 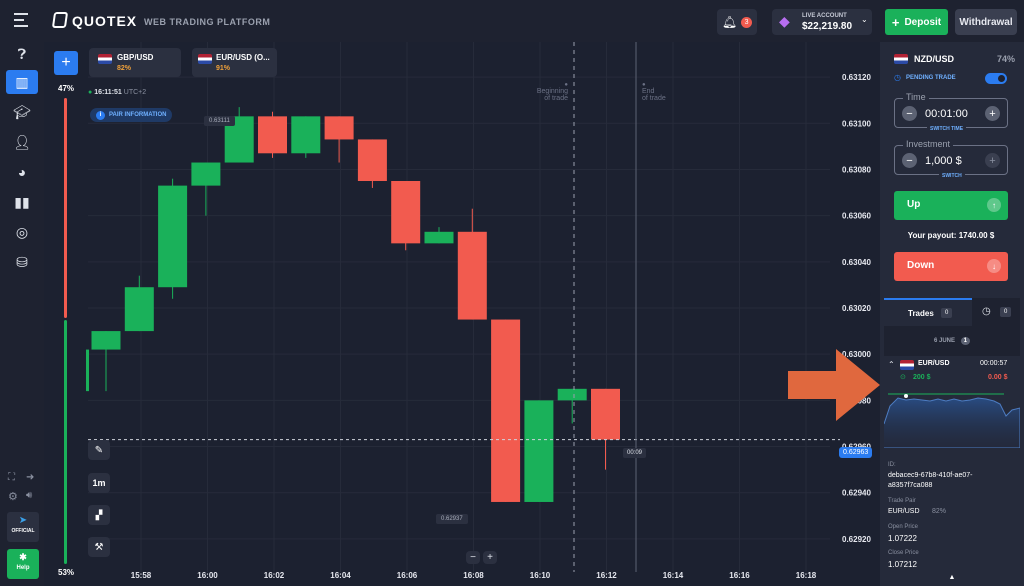 I want to click on info-icon: i, so click(x=100, y=115).